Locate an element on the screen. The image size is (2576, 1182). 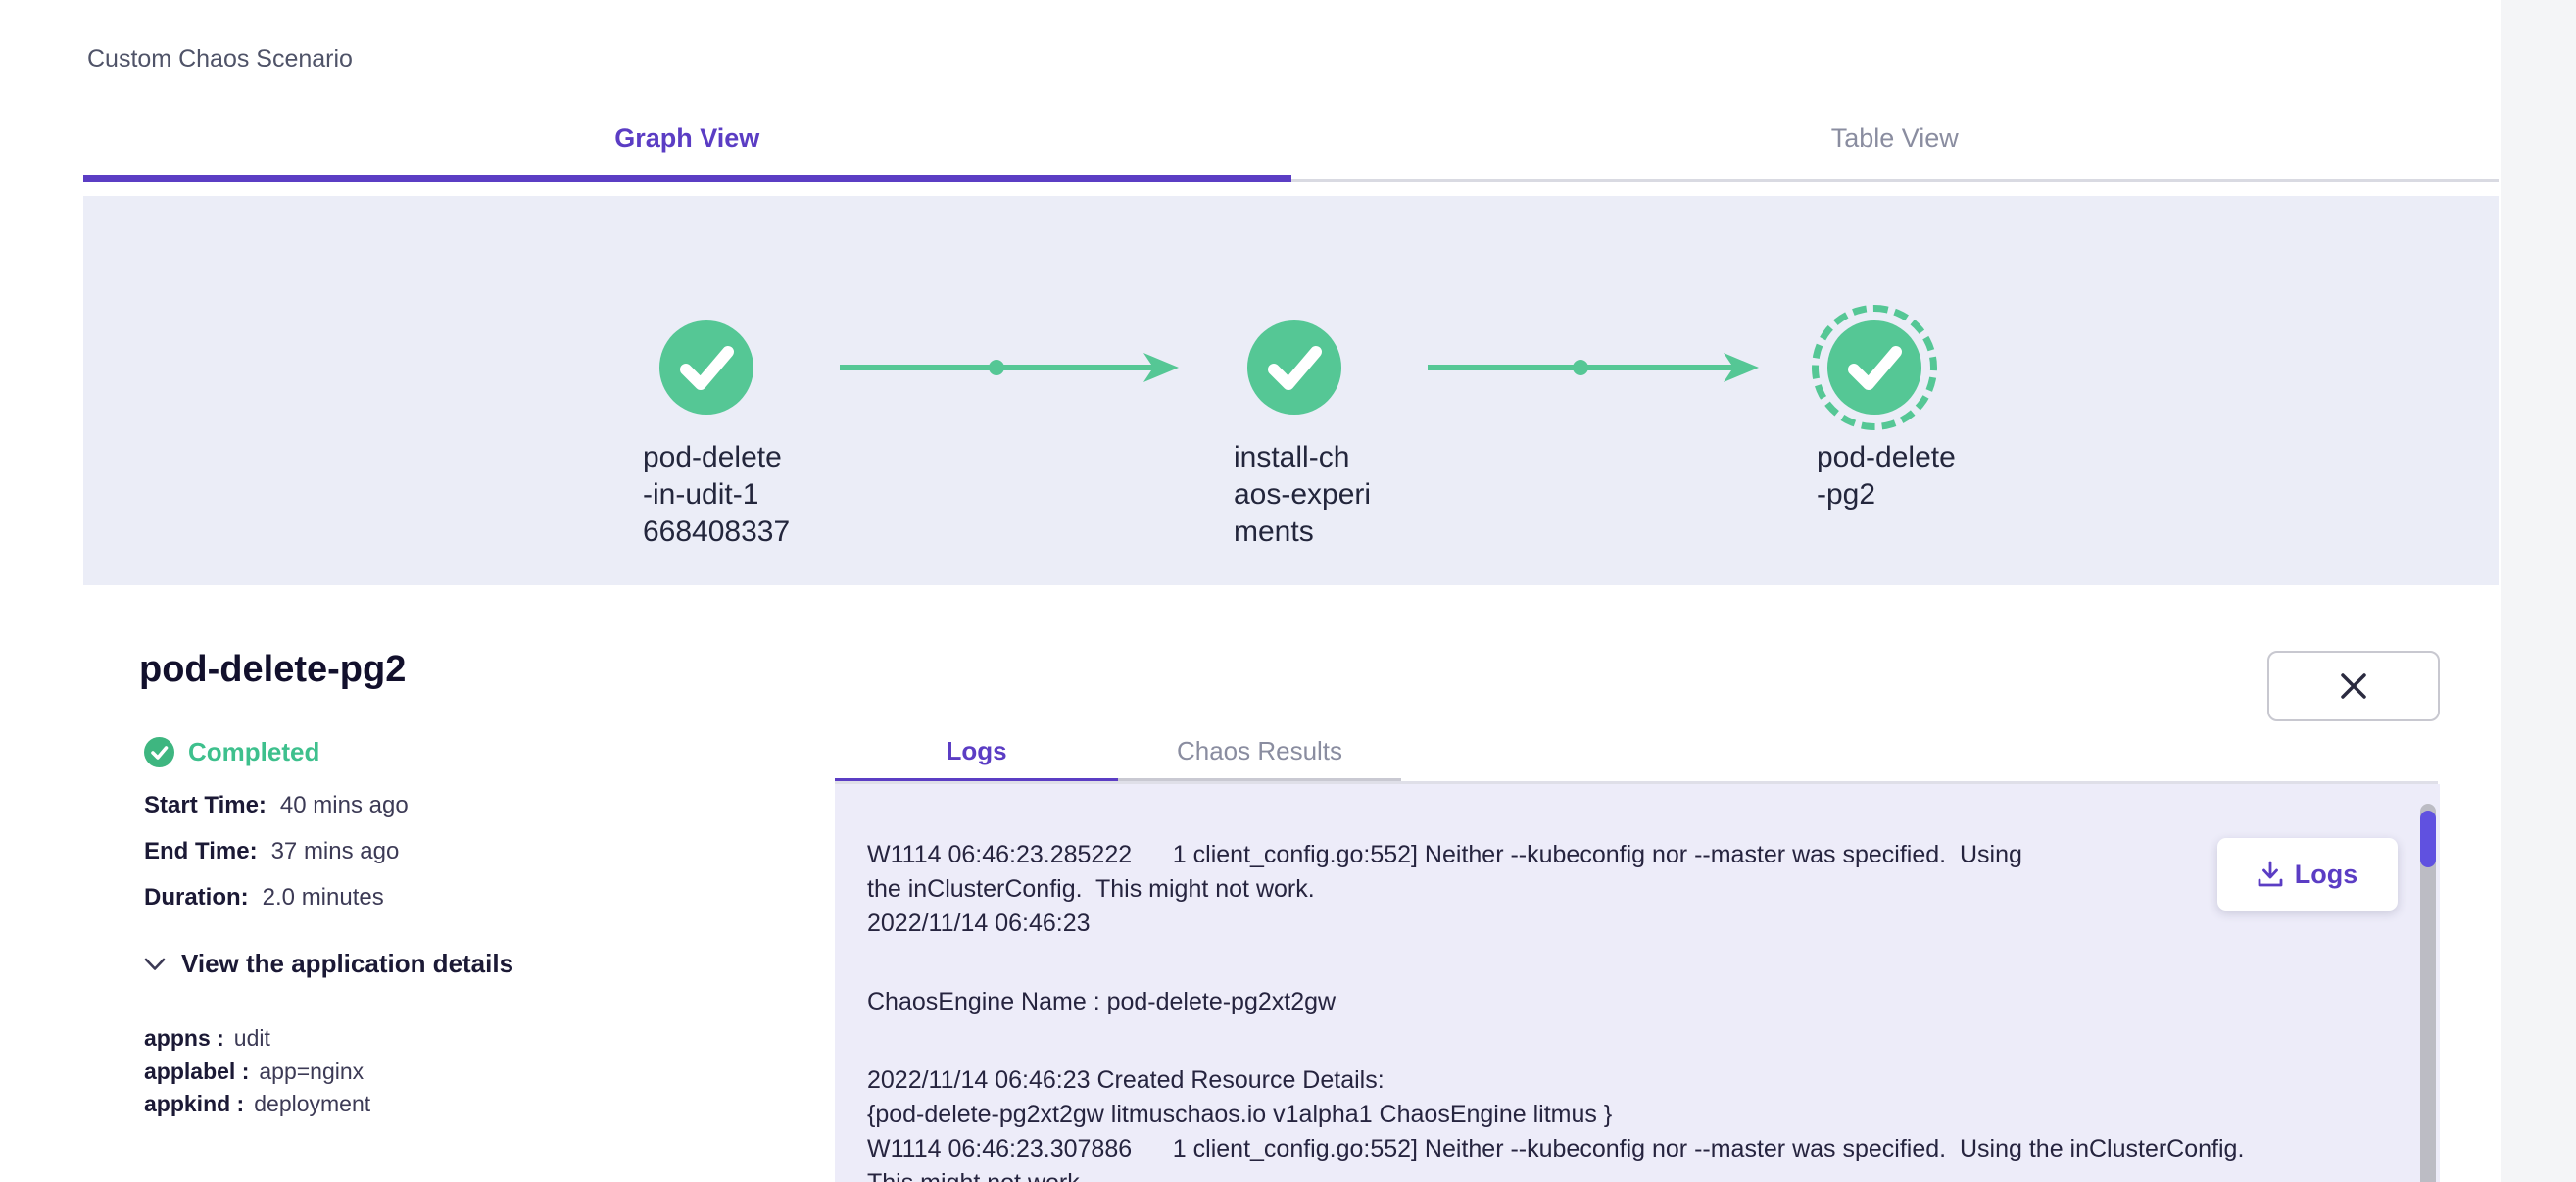
selected-node-ring is located at coordinates (1874, 367).